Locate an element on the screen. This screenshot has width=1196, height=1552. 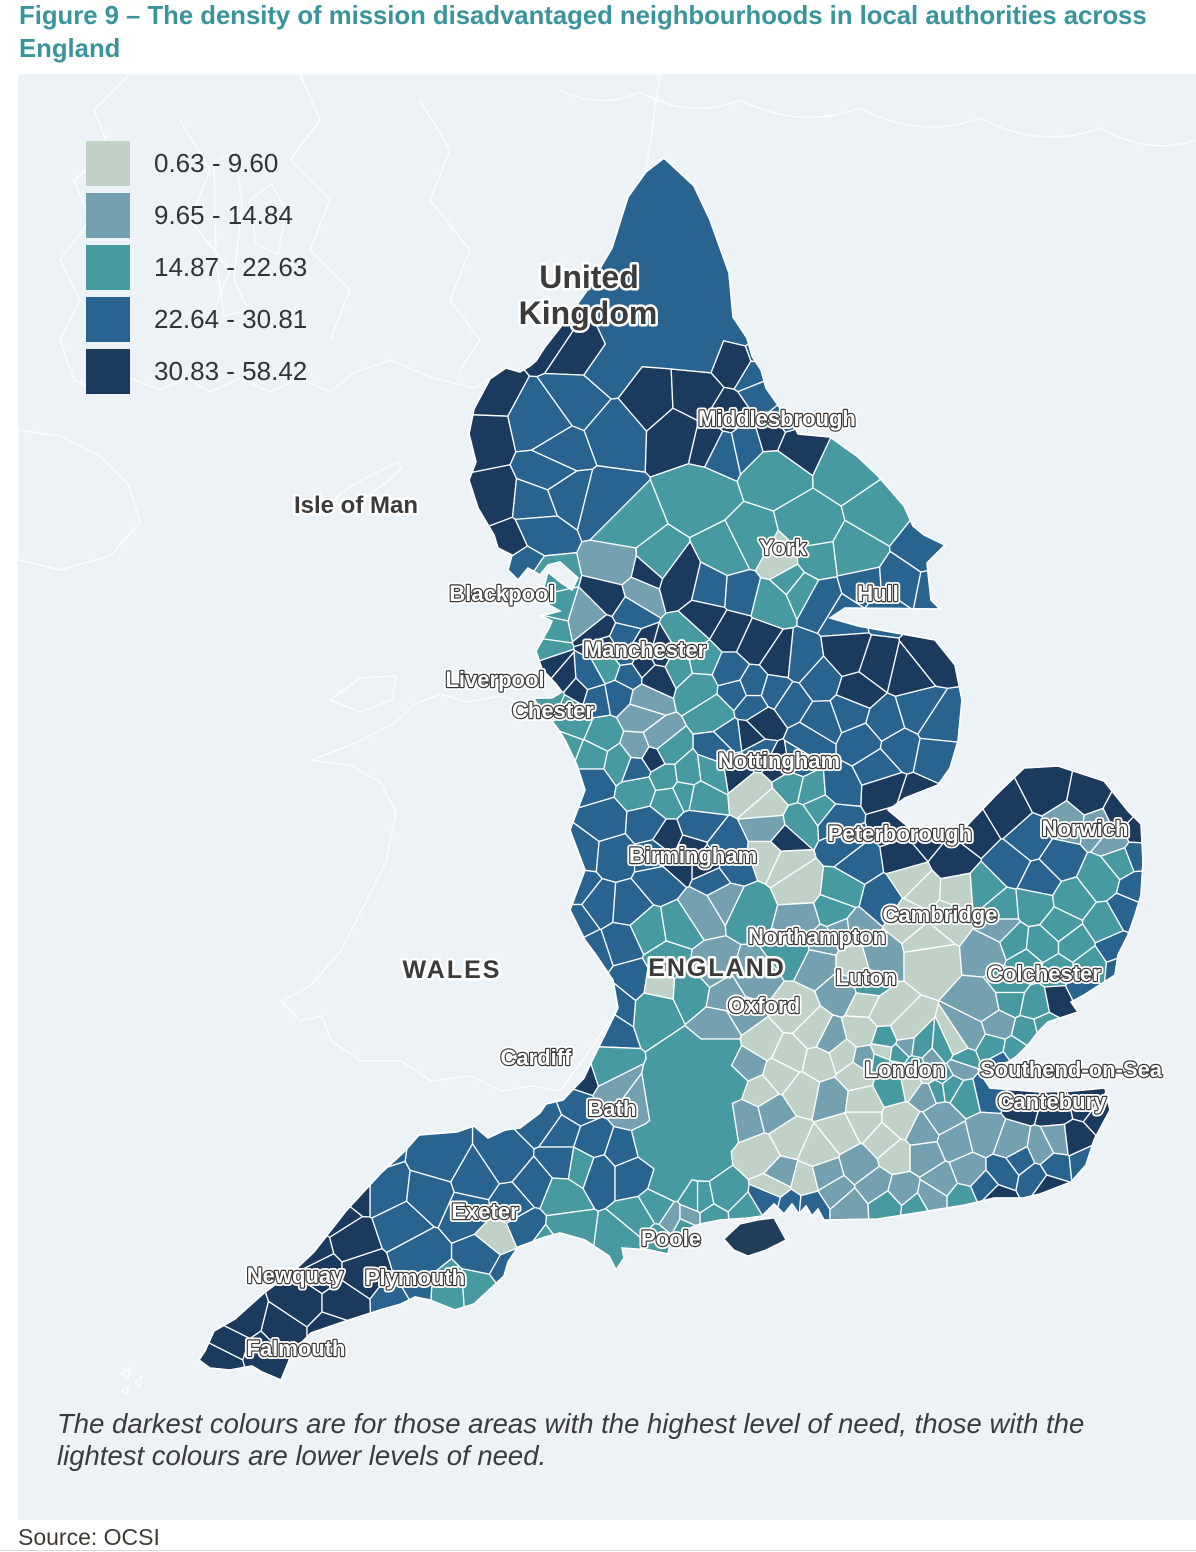
svg-text: Birmingham is located at coordinates (693, 855).